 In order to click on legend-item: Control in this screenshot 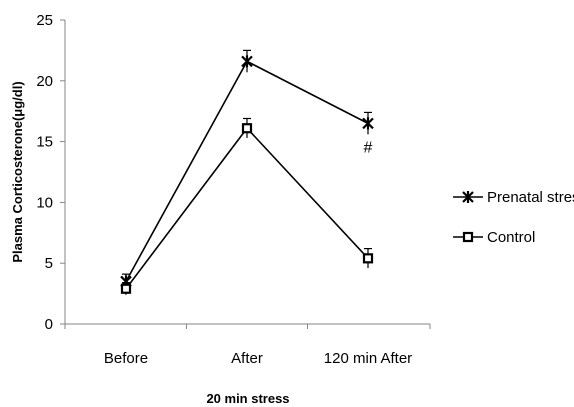, I will do `click(494, 237)`.